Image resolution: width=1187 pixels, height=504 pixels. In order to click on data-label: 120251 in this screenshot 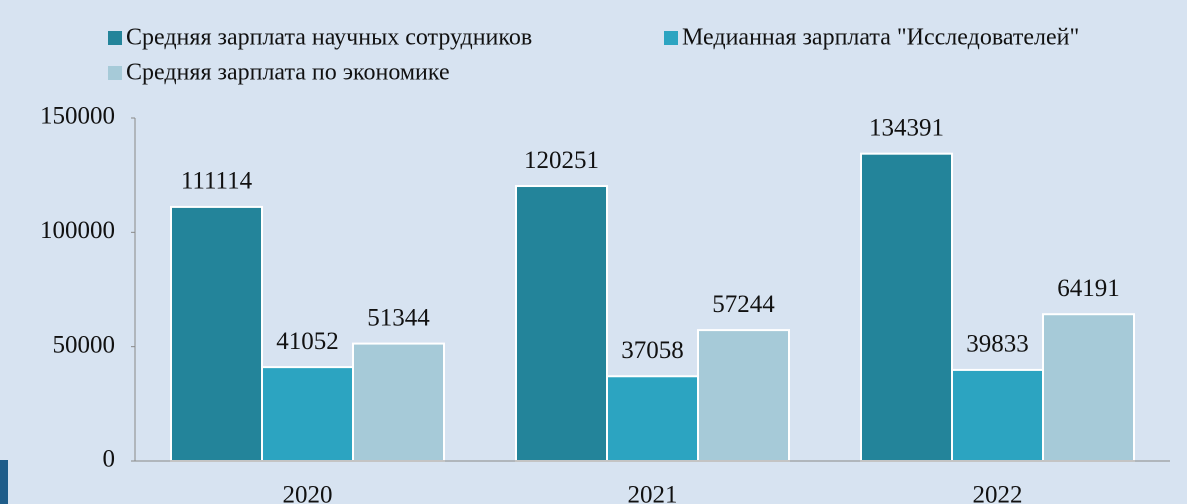, I will do `click(561, 160)`.